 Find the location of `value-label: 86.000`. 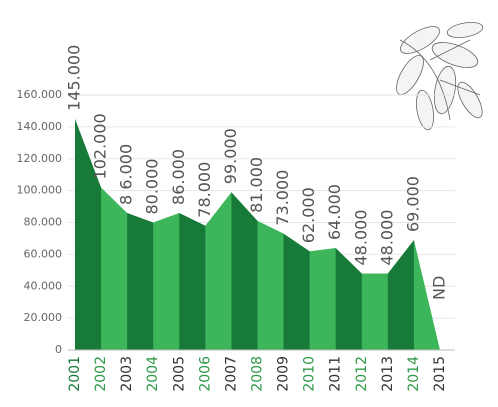

value-label: 86.000 is located at coordinates (178, 177).